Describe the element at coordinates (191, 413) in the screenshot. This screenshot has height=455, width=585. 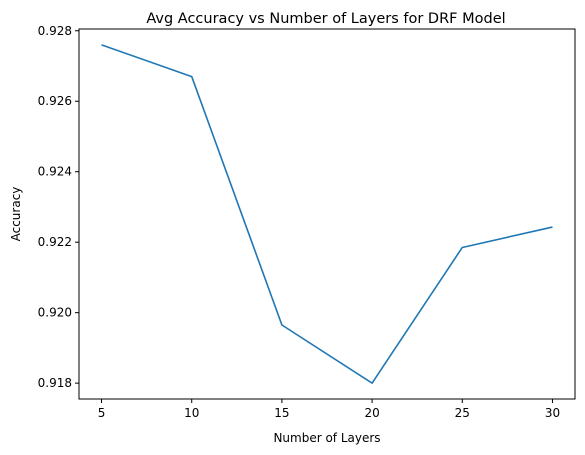
I see `x-tick-label: 10` at that location.